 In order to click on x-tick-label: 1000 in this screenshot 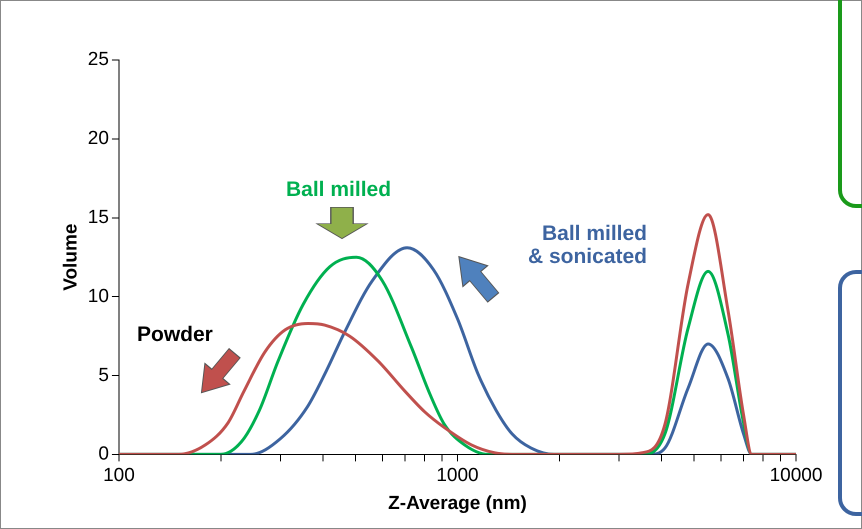, I will do `click(457, 475)`.